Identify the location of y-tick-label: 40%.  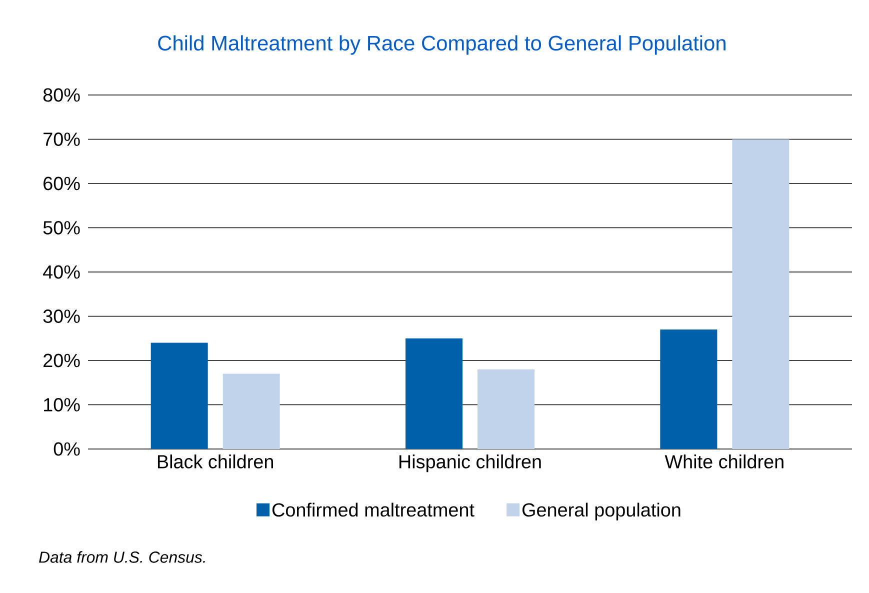
(61, 272).